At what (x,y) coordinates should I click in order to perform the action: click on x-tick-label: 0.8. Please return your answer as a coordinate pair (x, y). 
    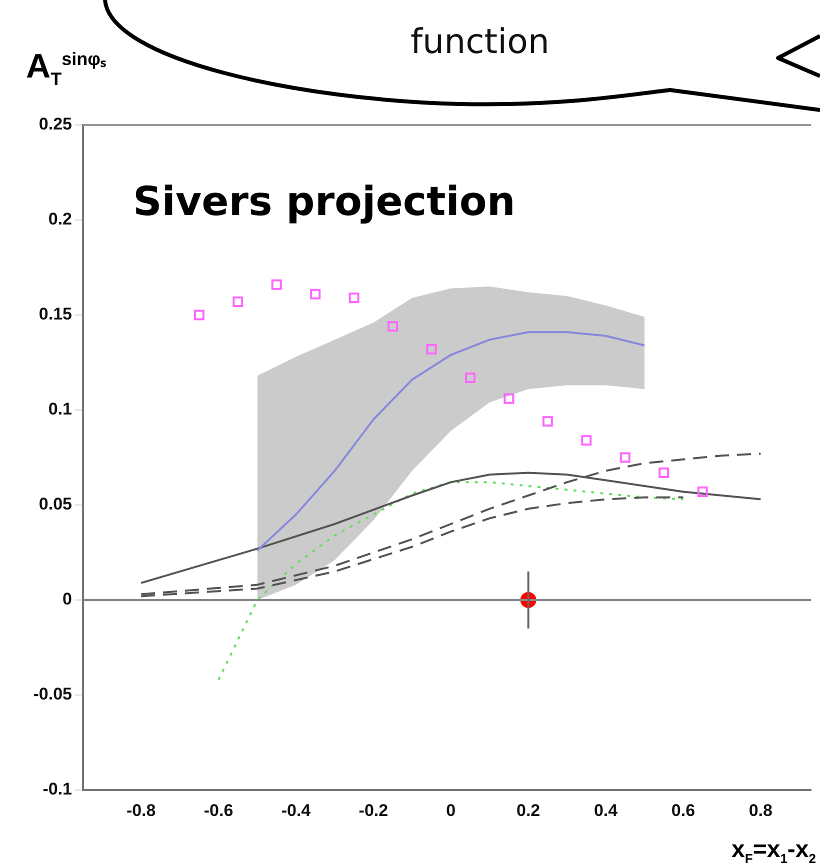
    Looking at the image, I should click on (760, 810).